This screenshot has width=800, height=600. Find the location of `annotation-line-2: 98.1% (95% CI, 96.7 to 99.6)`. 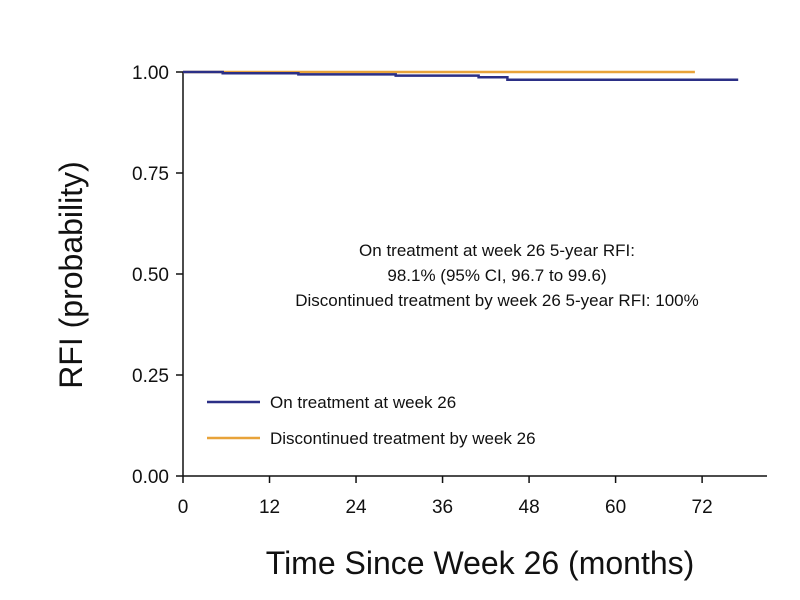

annotation-line-2: 98.1% (95% CI, 96.7 to 99.6) is located at coordinates (496, 275).